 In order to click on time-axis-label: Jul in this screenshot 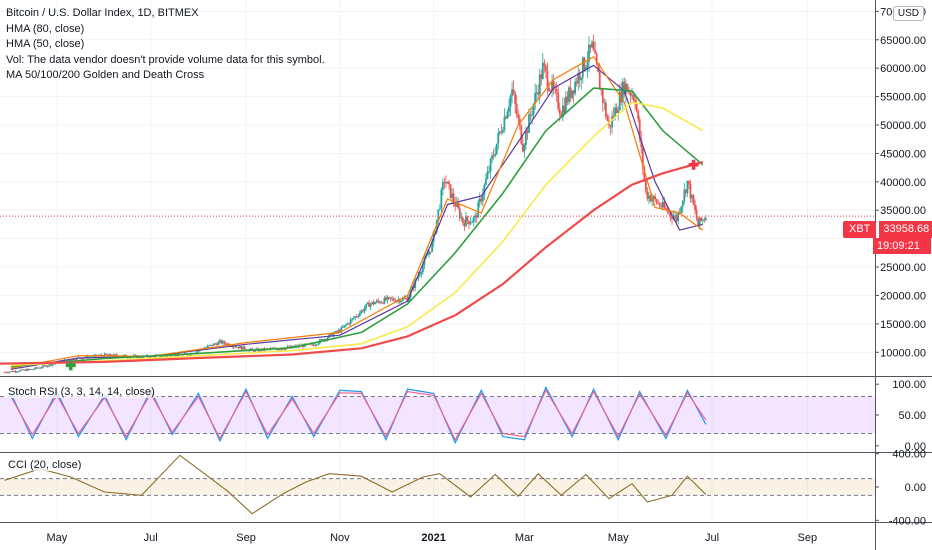, I will do `click(151, 538)`.